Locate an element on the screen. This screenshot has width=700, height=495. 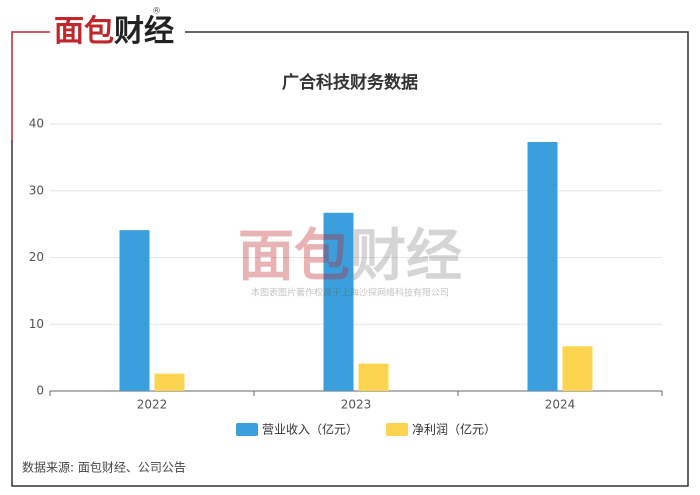
chart-title: 广合科技财务数据 is located at coordinates (350, 82).